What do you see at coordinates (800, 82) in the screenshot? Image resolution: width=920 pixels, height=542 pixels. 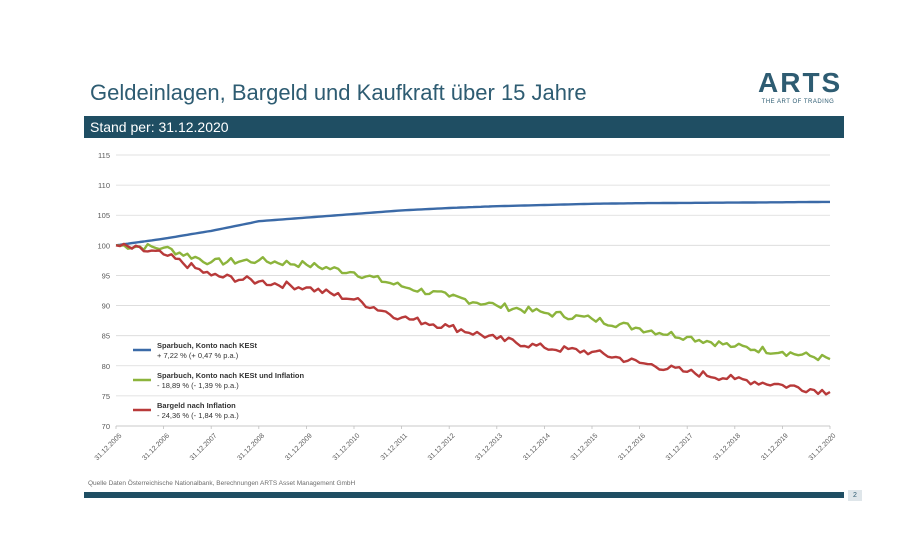 I see `logo-wordmark: ARTS` at bounding box center [800, 82].